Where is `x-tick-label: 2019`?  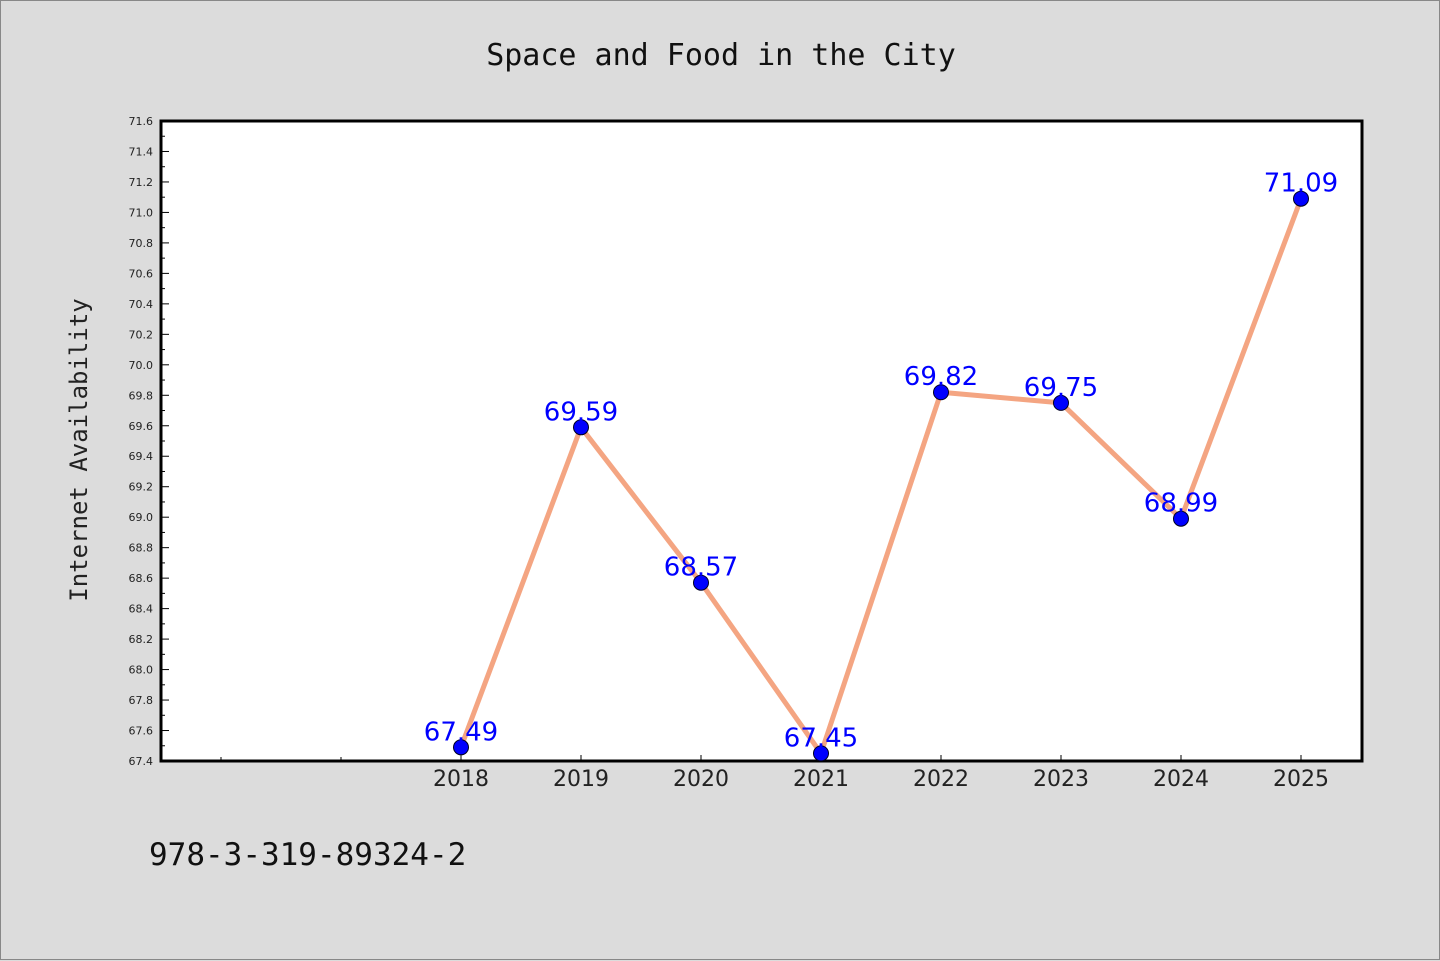
x-tick-label: 2019 is located at coordinates (581, 779).